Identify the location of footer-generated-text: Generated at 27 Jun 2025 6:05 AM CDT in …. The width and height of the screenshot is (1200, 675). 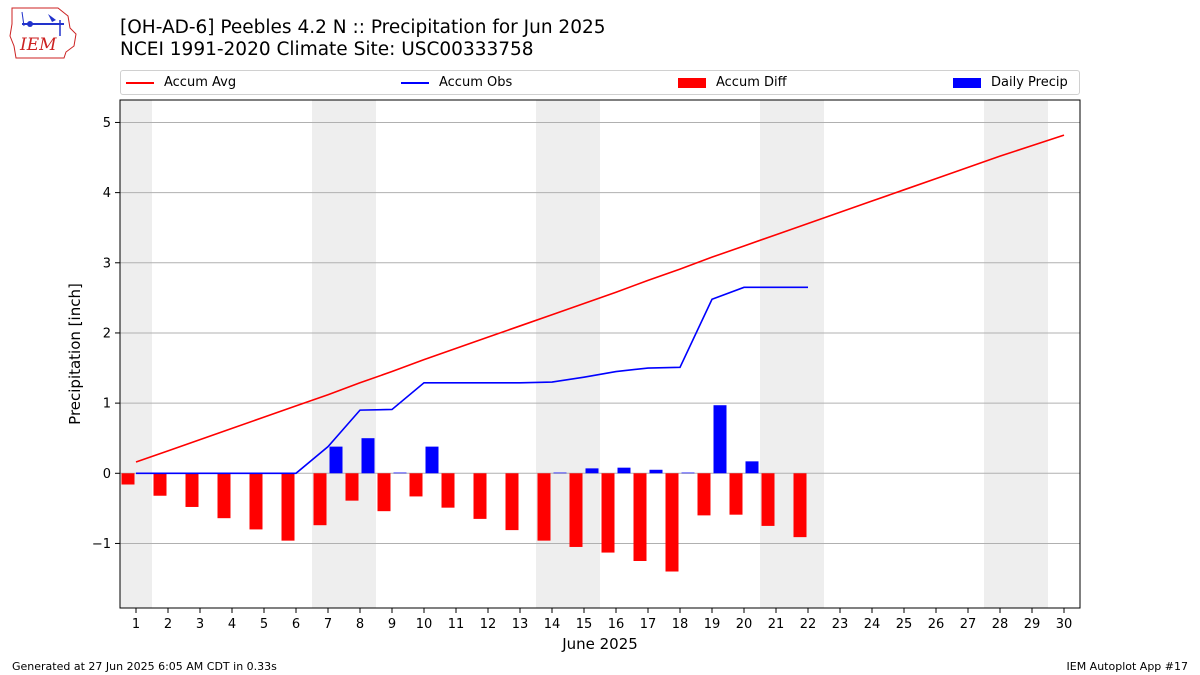
(144, 666).